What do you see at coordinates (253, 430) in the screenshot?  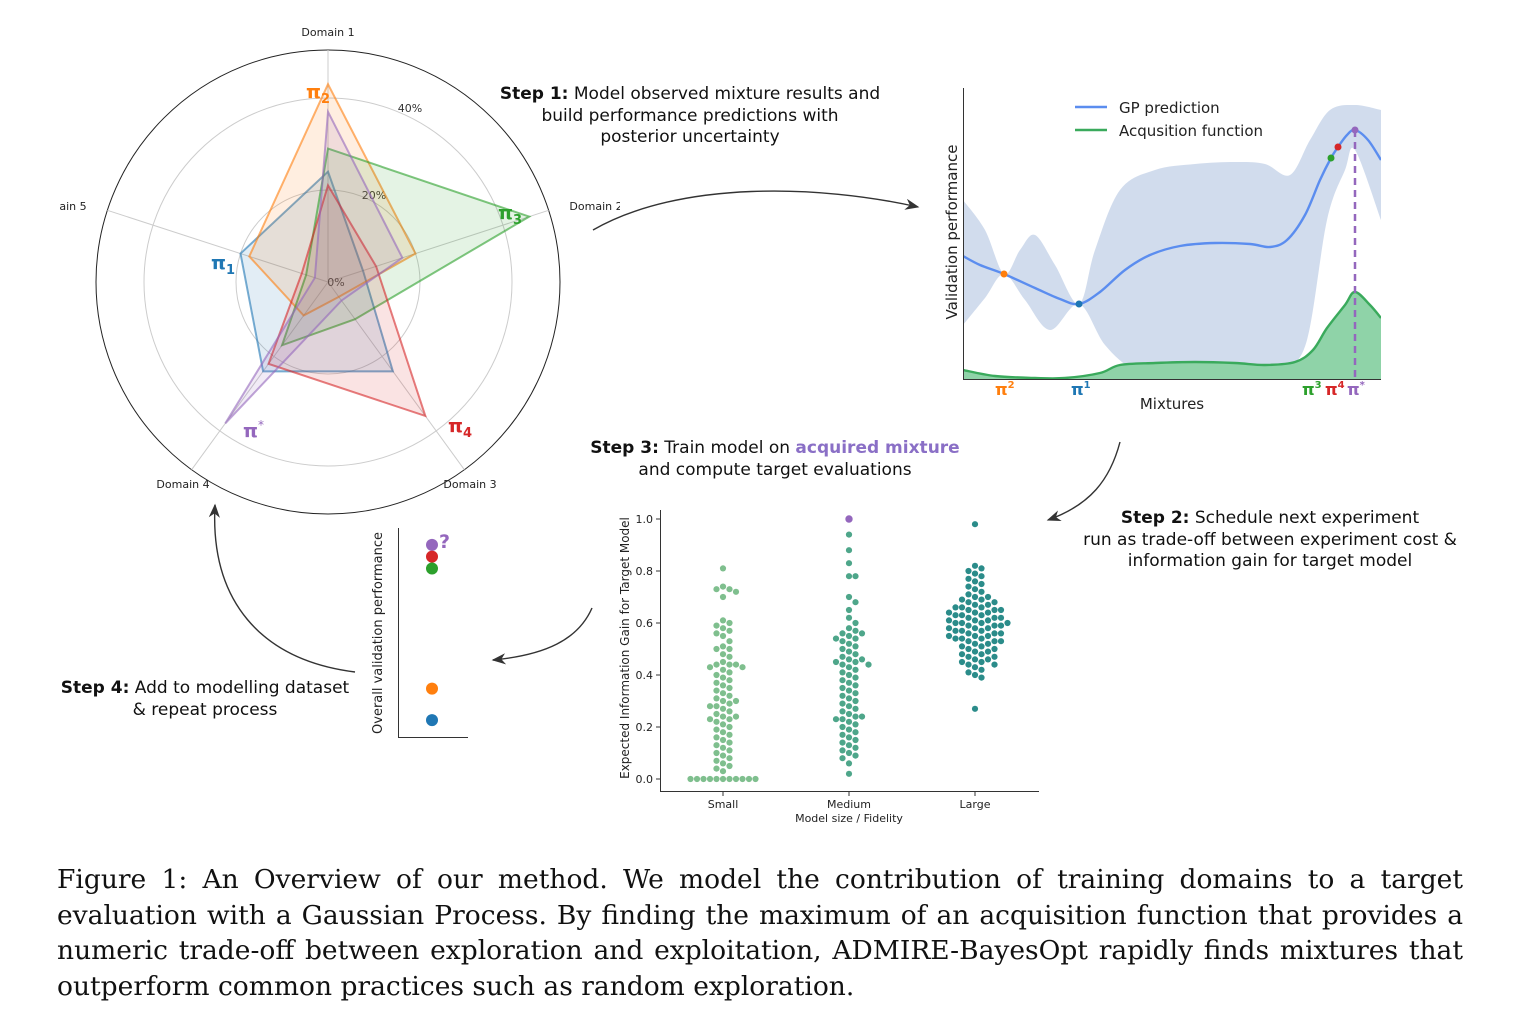 I see `radar-policy-label: π*` at bounding box center [253, 430].